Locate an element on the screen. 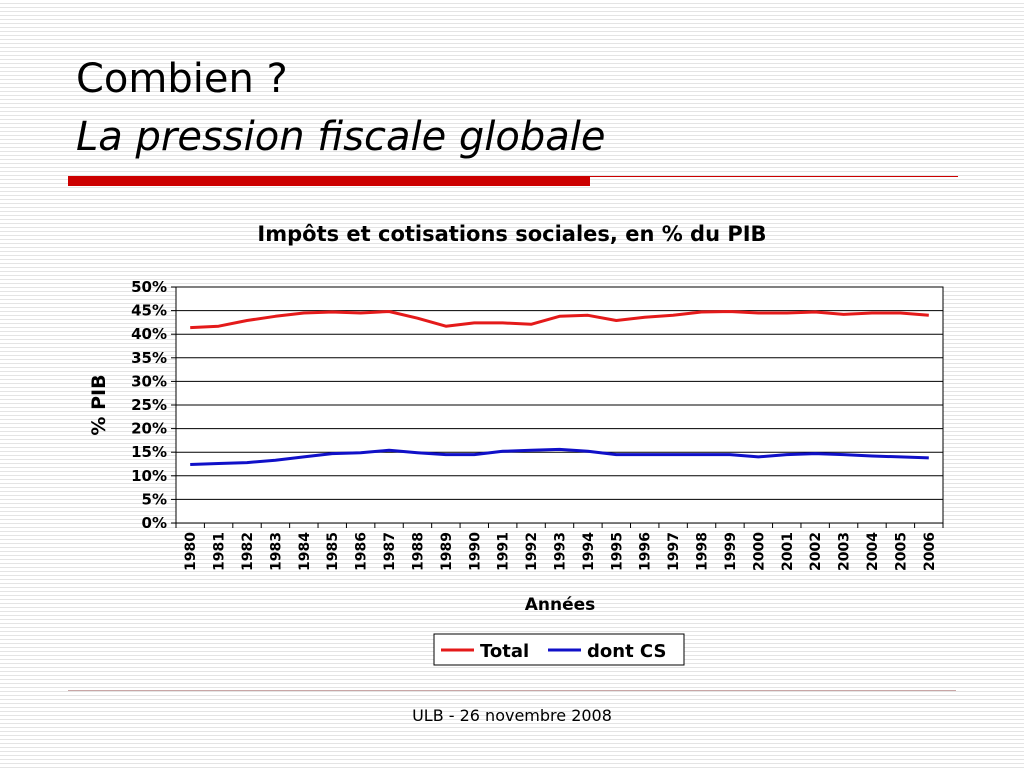  x-tick-label: 1990 is located at coordinates (475, 551).